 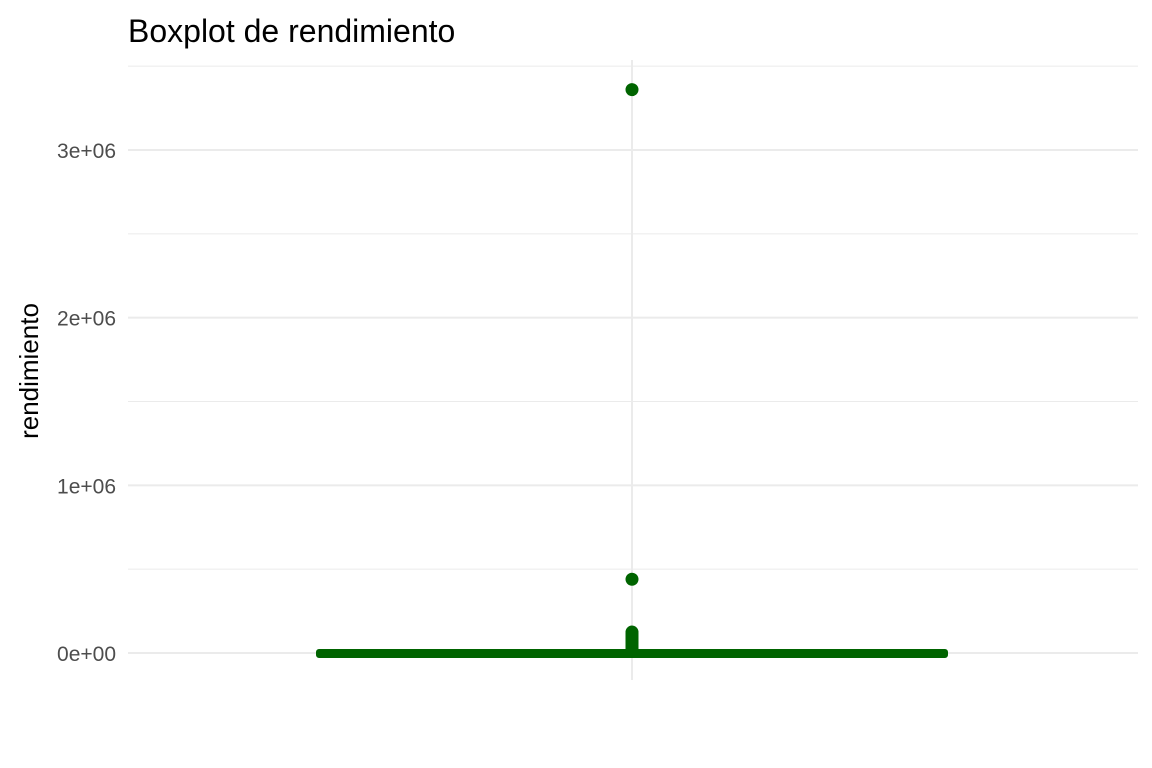 I want to click on y-tick-label: 0e+00, so click(x=86, y=654).